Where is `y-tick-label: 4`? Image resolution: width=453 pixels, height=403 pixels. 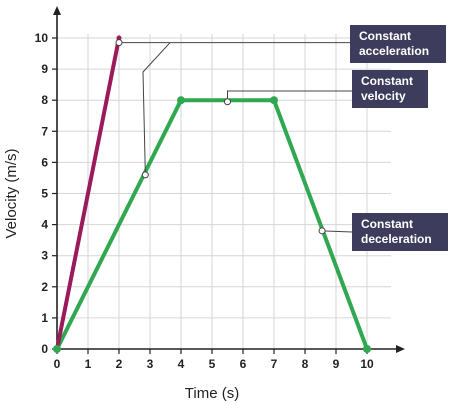 y-tick-label: 4 is located at coordinates (44, 225).